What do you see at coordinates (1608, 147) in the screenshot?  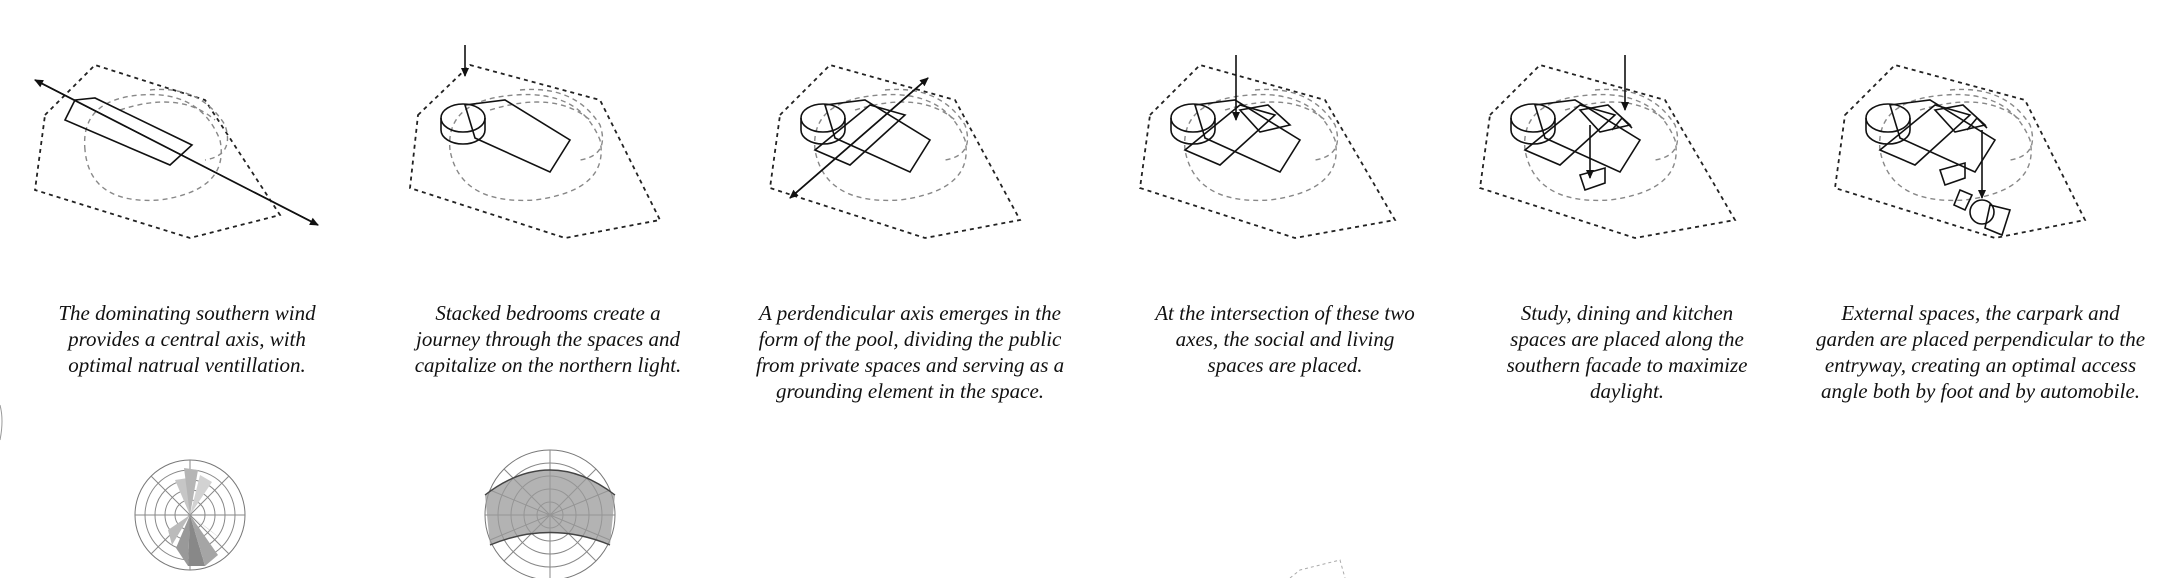 I see `study-dining-kitchen-diagram` at bounding box center [1608, 147].